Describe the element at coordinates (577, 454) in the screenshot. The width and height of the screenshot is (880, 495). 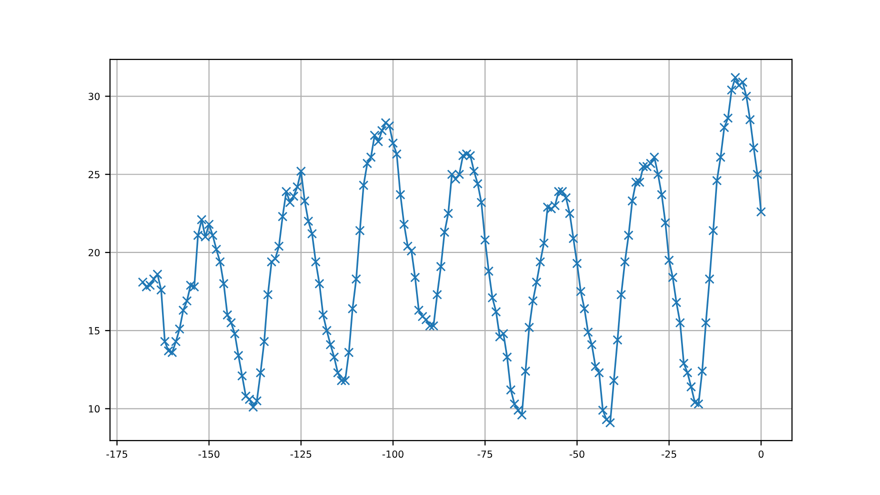
I see `x-tick-label: -50` at that location.